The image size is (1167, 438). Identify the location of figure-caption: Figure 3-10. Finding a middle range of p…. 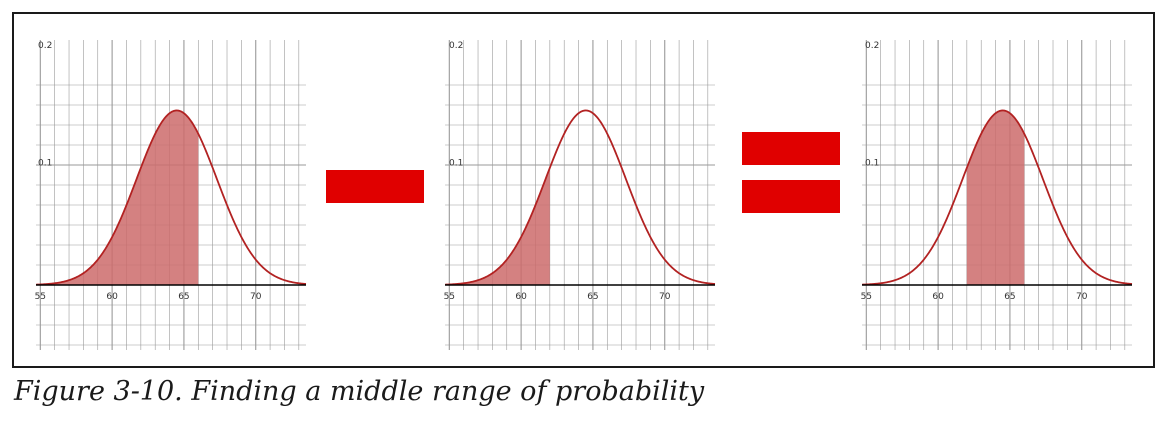
(359, 391).